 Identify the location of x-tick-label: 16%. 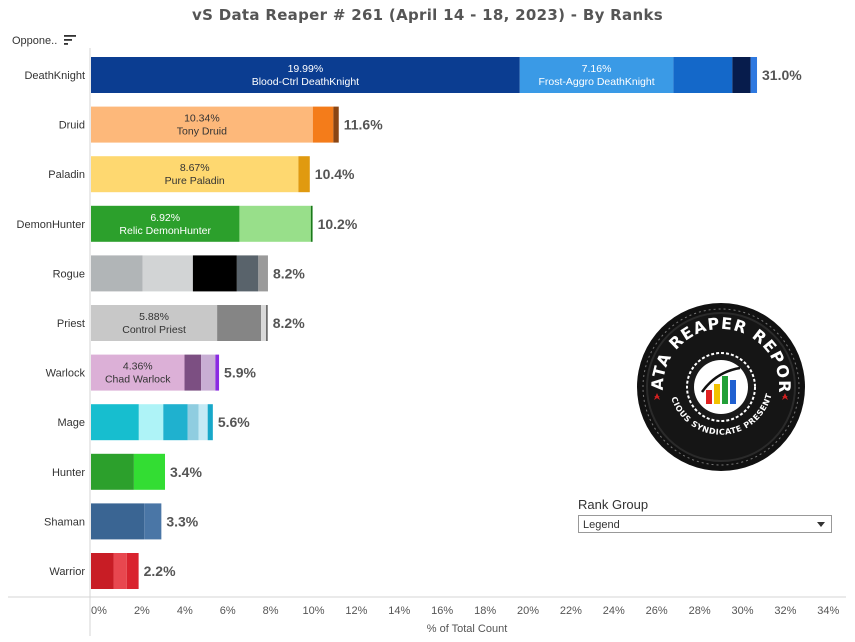
(442, 611).